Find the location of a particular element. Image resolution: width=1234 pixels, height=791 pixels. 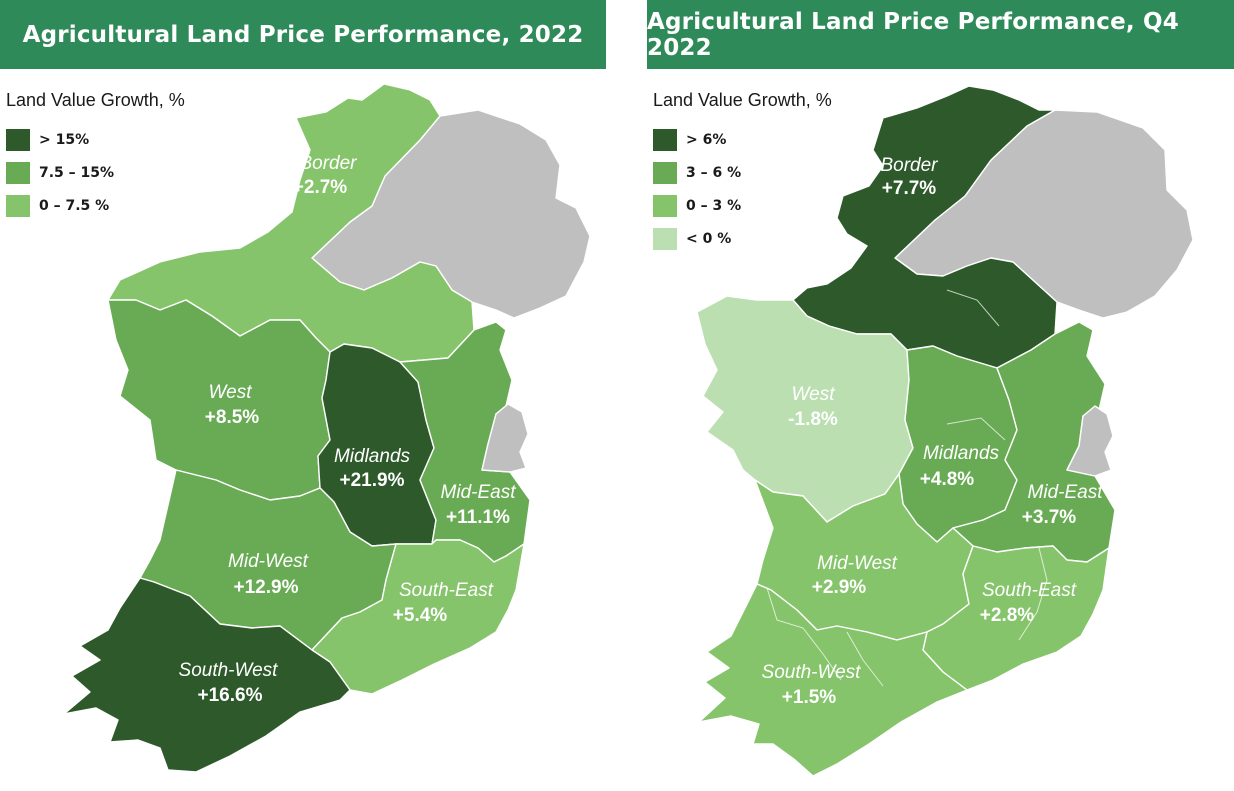

legend-item: < 0 % is located at coordinates (742, 238).